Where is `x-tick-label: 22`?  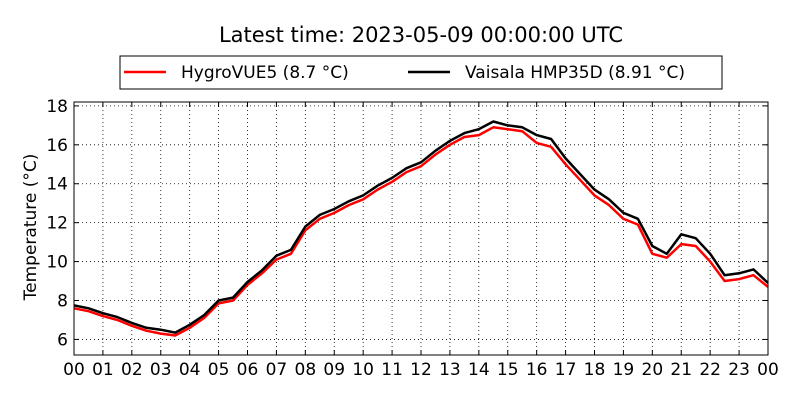 x-tick-label: 22 is located at coordinates (710, 370).